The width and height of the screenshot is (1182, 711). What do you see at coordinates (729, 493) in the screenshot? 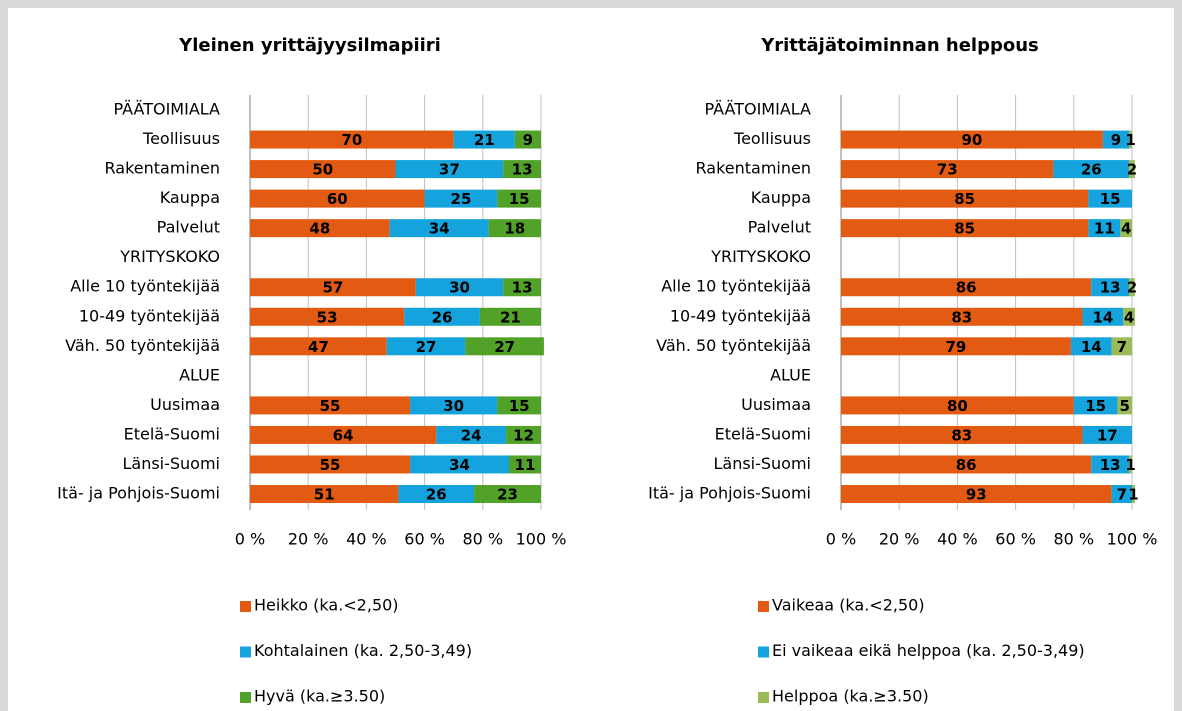
I see `y-tick-label: Itä- ja Pohjois-Suomi` at bounding box center [729, 493].